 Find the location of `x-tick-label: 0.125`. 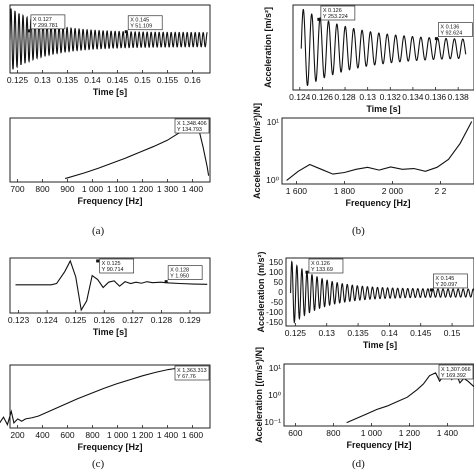

x-tick-label: 0.125 is located at coordinates (18, 80).